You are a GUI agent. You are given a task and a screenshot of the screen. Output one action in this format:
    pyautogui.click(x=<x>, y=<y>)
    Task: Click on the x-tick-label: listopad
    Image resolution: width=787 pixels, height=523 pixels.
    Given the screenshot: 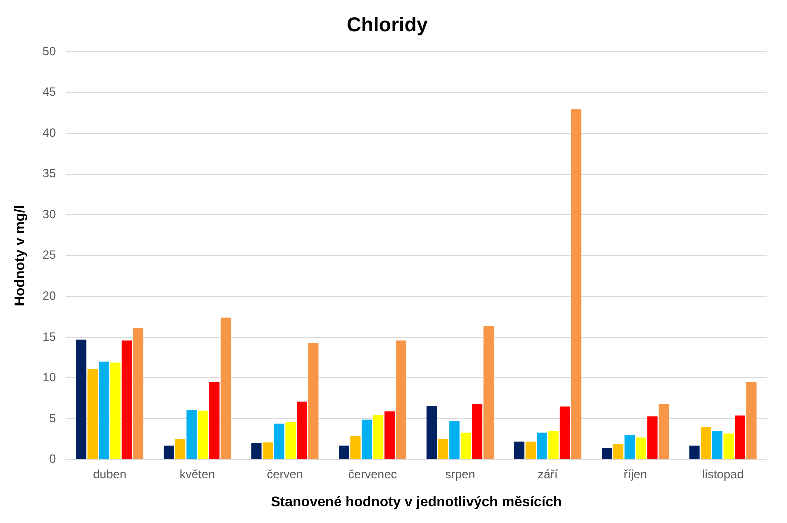 What is the action you would take?
    pyautogui.click(x=723, y=474)
    